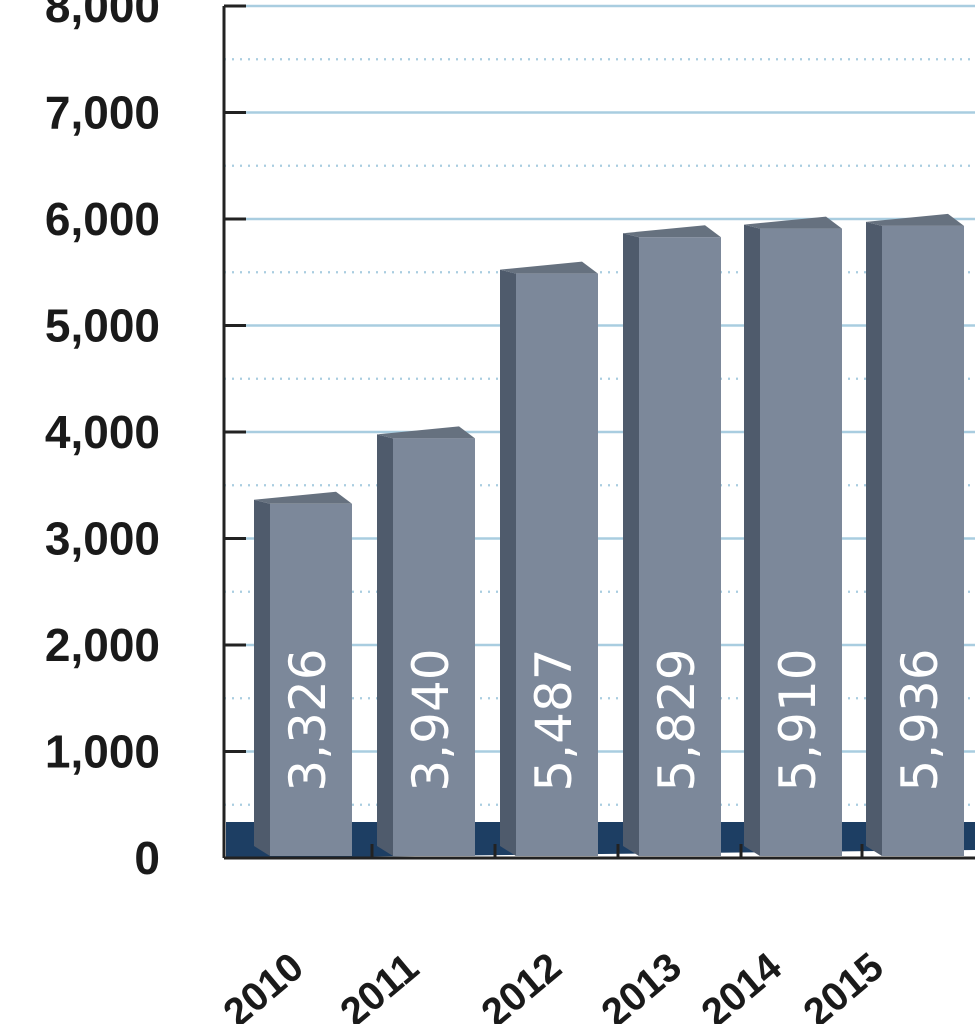  Describe the element at coordinates (741, 984) in the screenshot. I see `x-tick-label: 2014` at that location.